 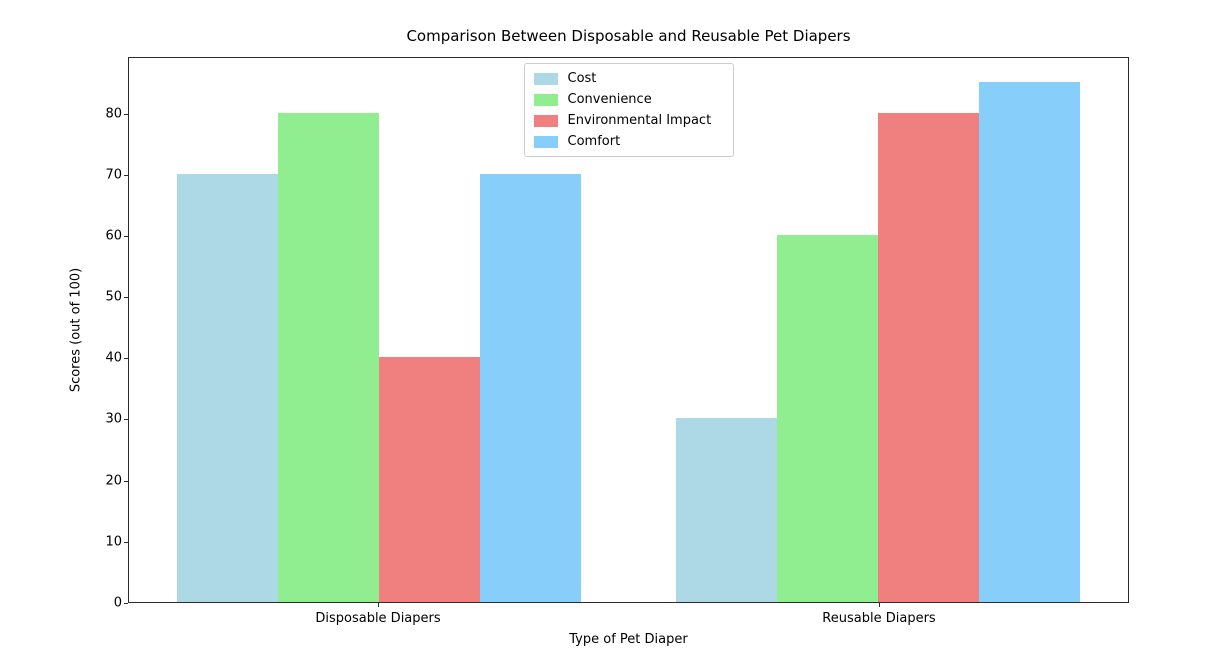 I want to click on legend-swatch-comfort, so click(x=545, y=141).